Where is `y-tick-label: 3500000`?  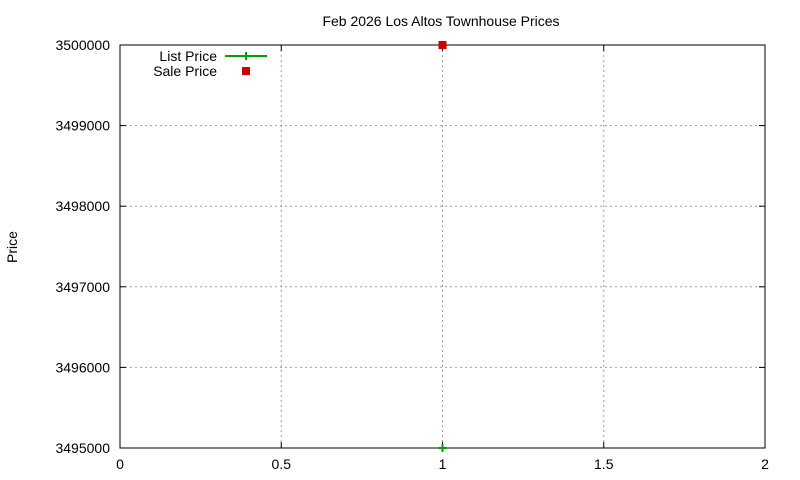
y-tick-label: 3500000 is located at coordinates (82, 45).